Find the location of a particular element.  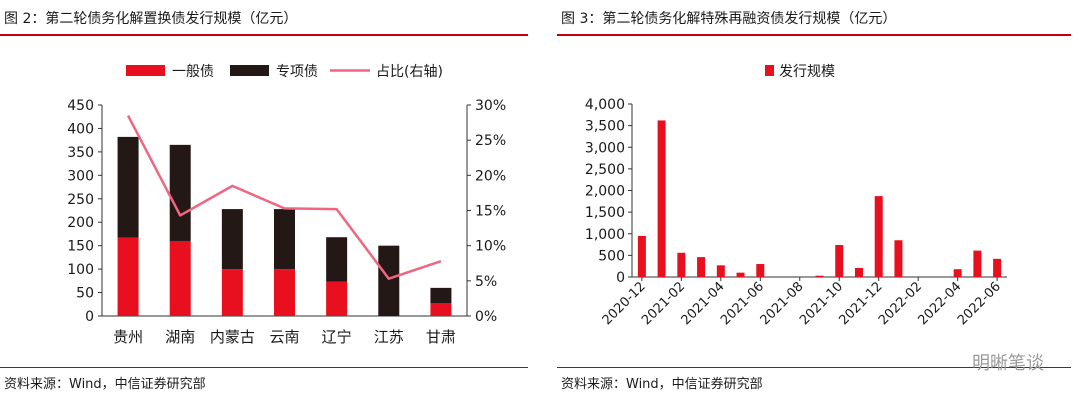

x-tick-label: 内蒙古 is located at coordinates (232, 337).